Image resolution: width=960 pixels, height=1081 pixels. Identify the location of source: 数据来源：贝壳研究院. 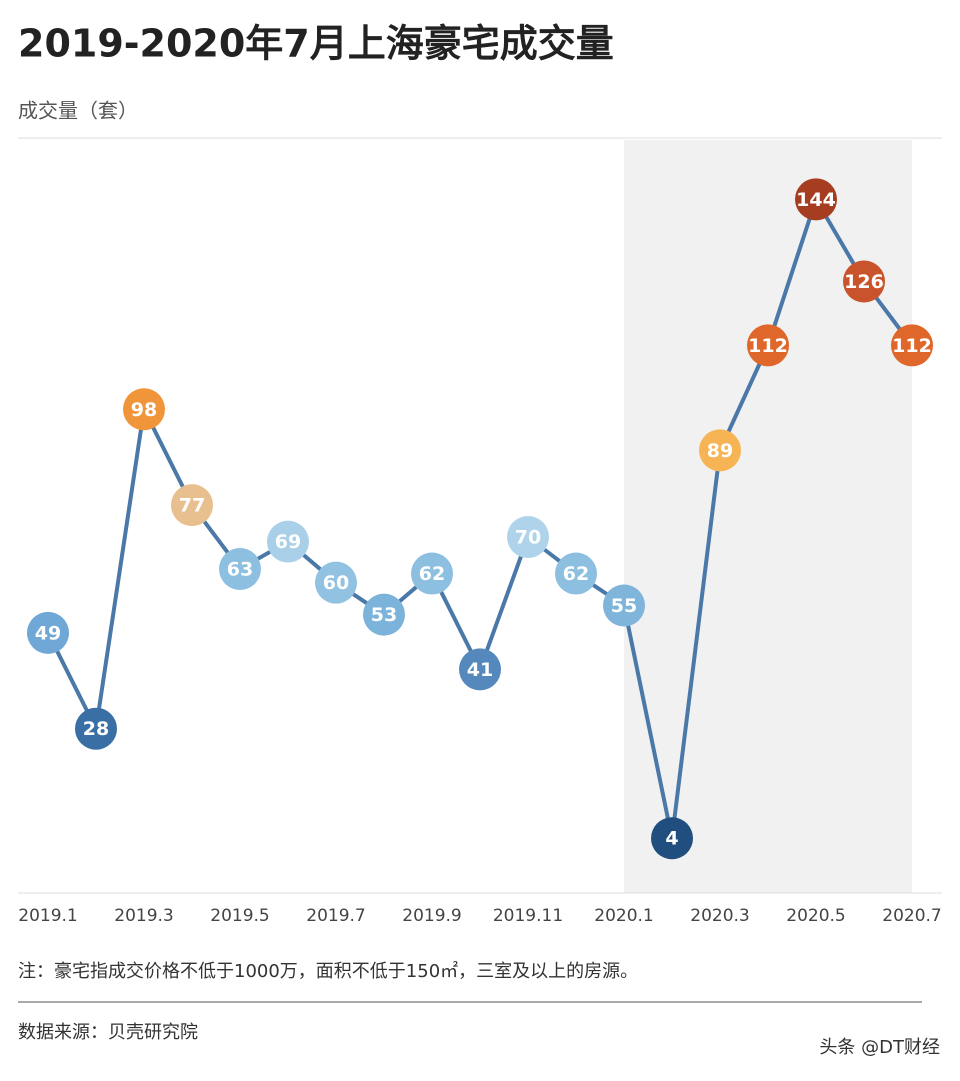
(108, 1032).